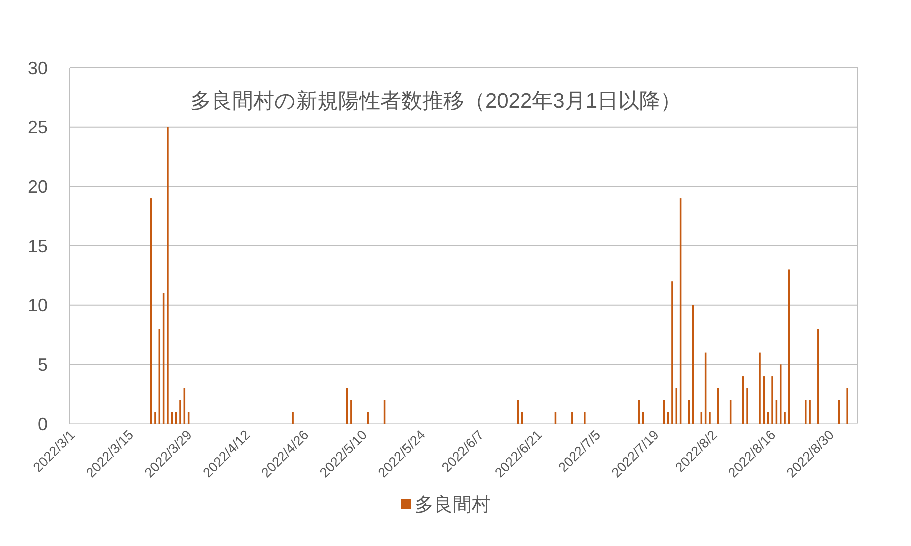 The height and width of the screenshot is (546, 911). Describe the element at coordinates (38, 128) in the screenshot. I see `y-tick-label: 25` at that location.